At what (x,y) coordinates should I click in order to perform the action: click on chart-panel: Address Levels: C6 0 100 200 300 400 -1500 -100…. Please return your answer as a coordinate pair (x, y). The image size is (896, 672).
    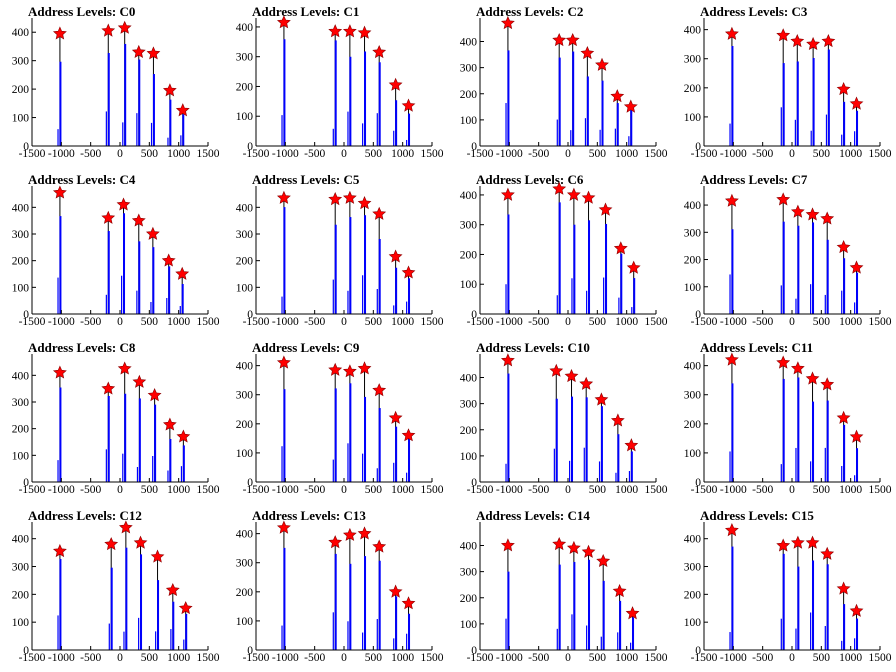
    Looking at the image, I should click on (560, 252).